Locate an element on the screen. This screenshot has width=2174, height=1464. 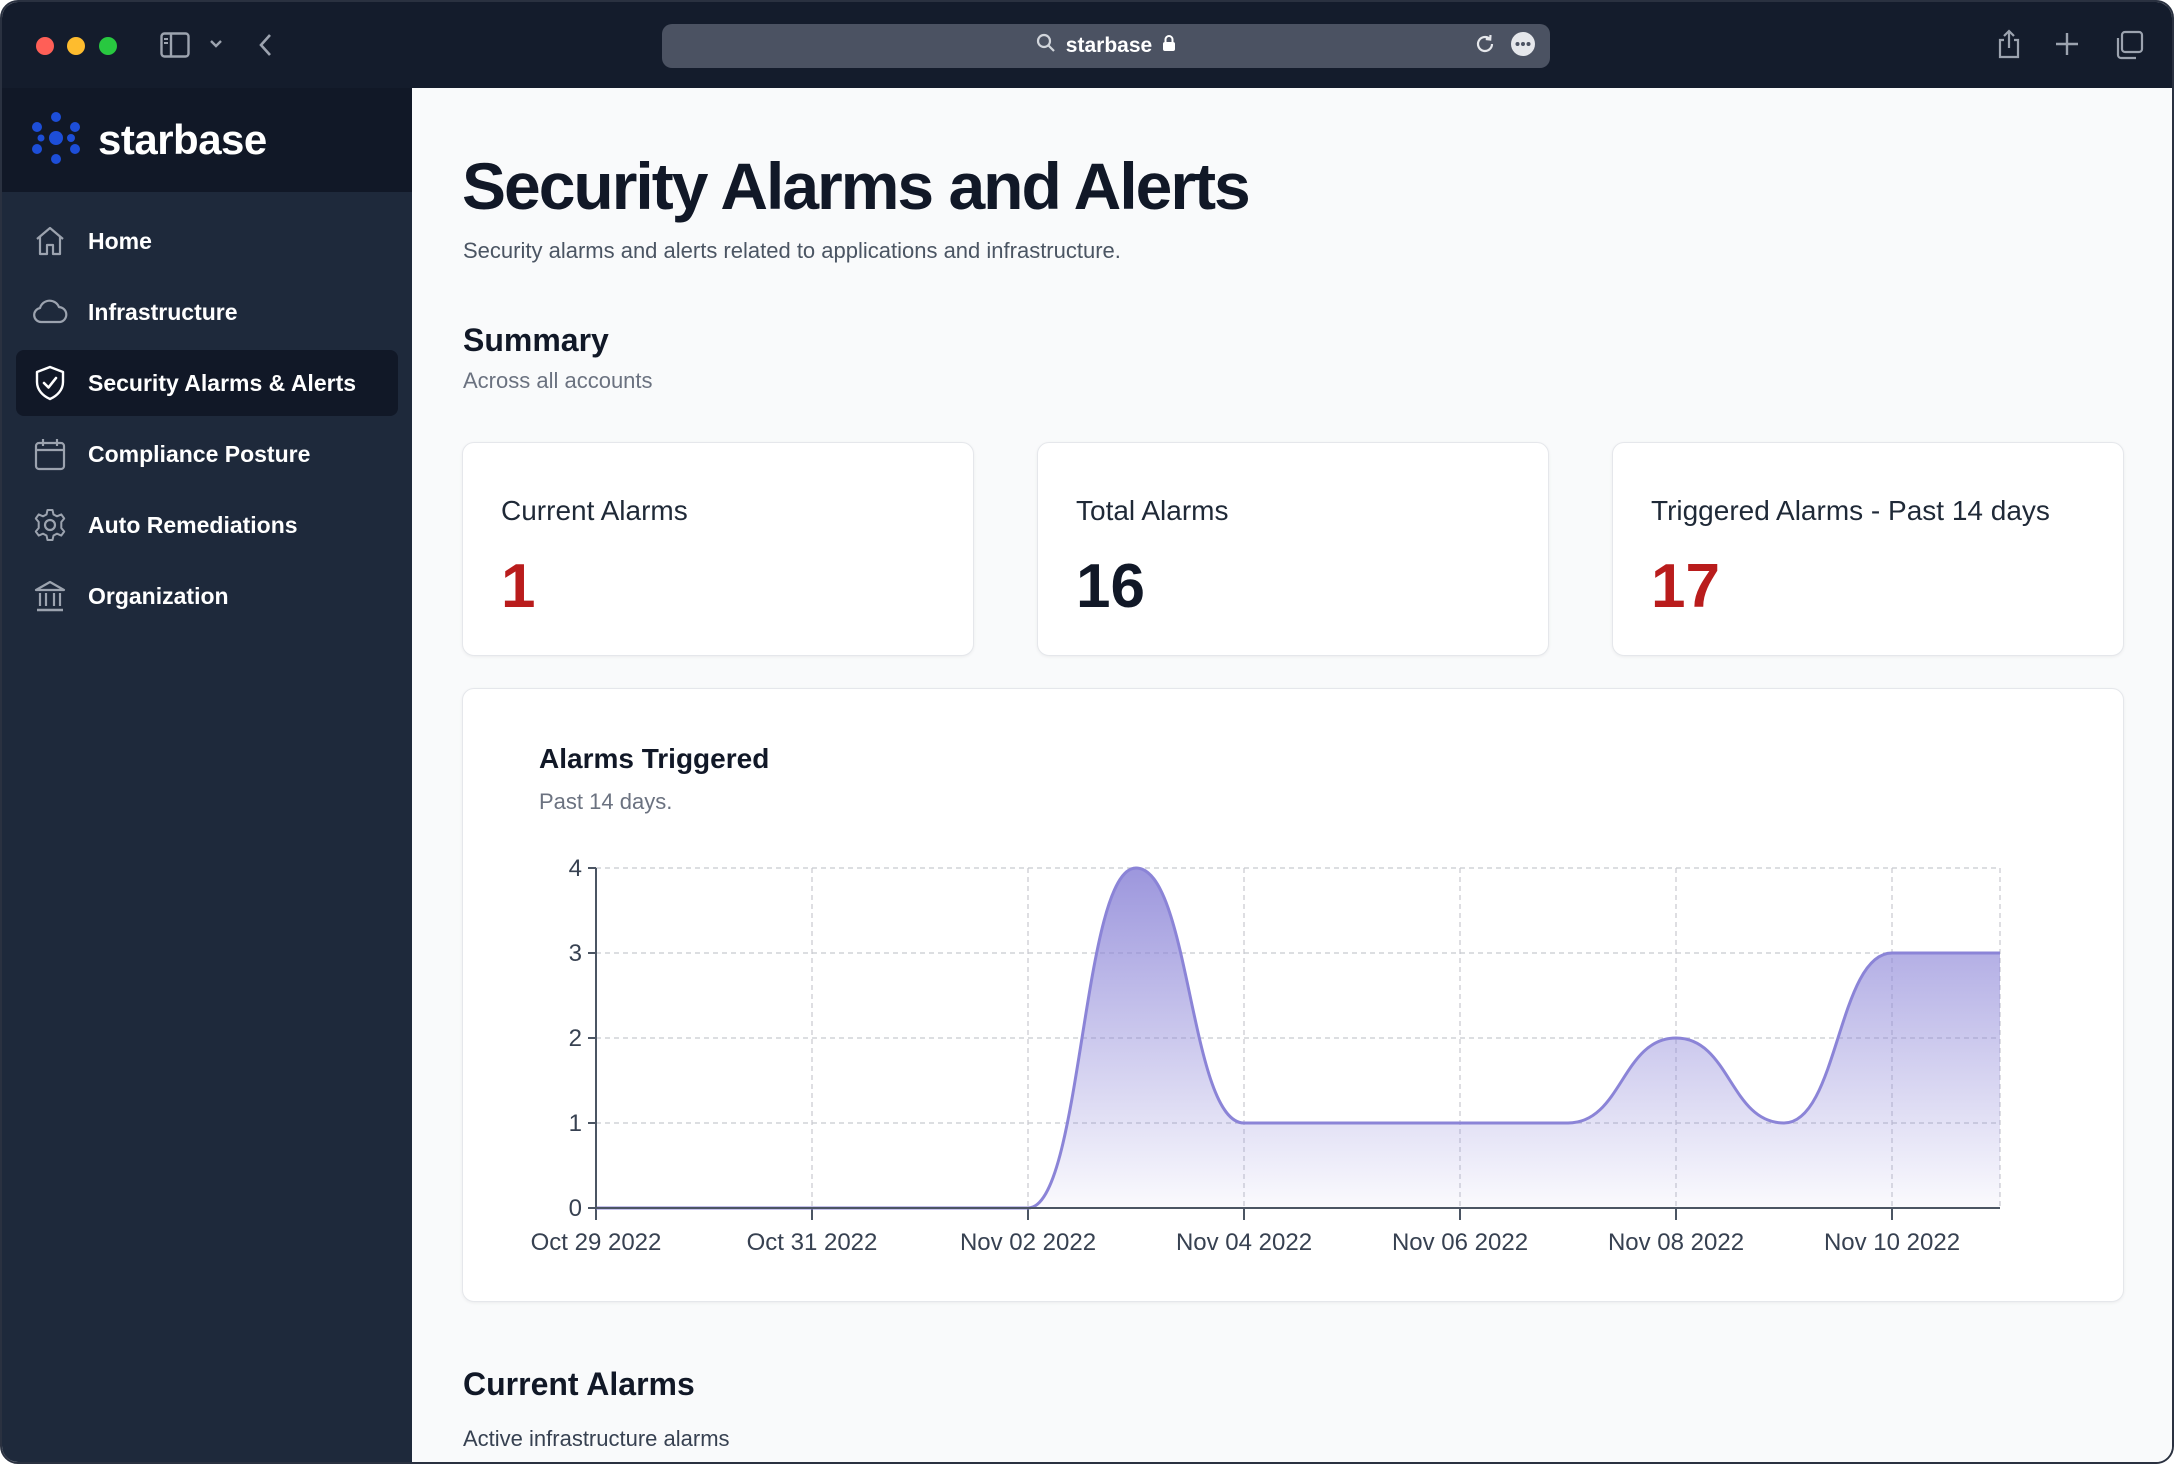
page-title: Security Alarms and Alerts is located at coordinates (856, 186).